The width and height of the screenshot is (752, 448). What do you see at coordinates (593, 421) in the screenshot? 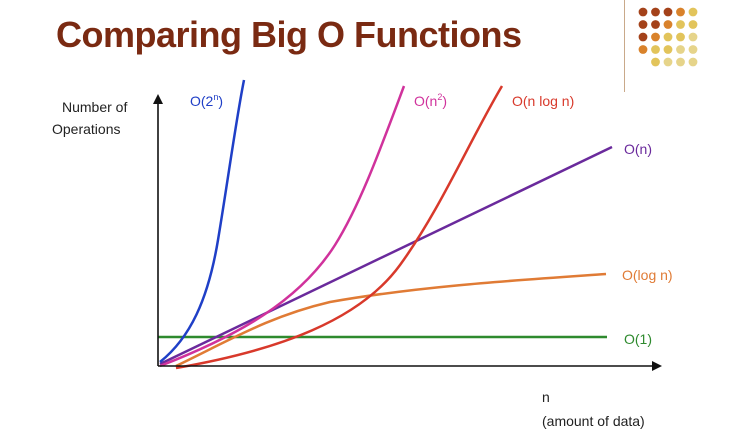
I see `x-axis-label-line2: (amount of data)` at bounding box center [593, 421].